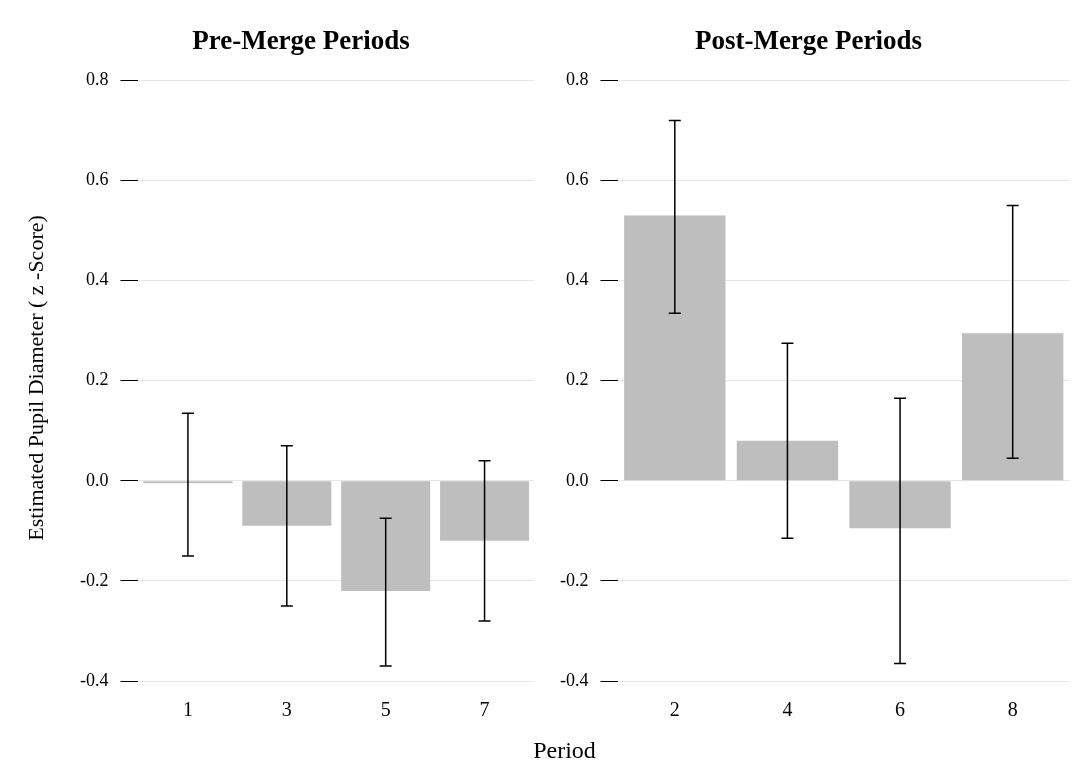  I want to click on x-tick-label: 7, so click(484, 709).